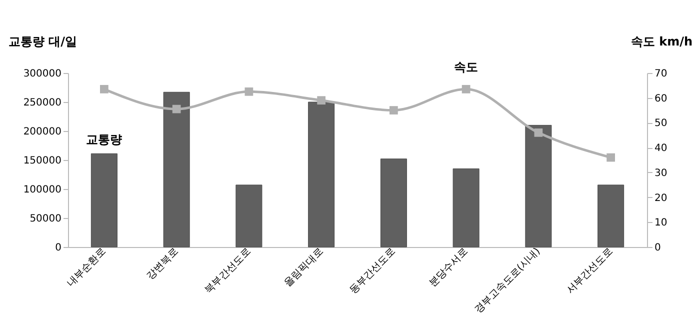 The image size is (700, 319). What do you see at coordinates (46, 219) in the screenshot?
I see `y-tick-label: 50000` at bounding box center [46, 219].